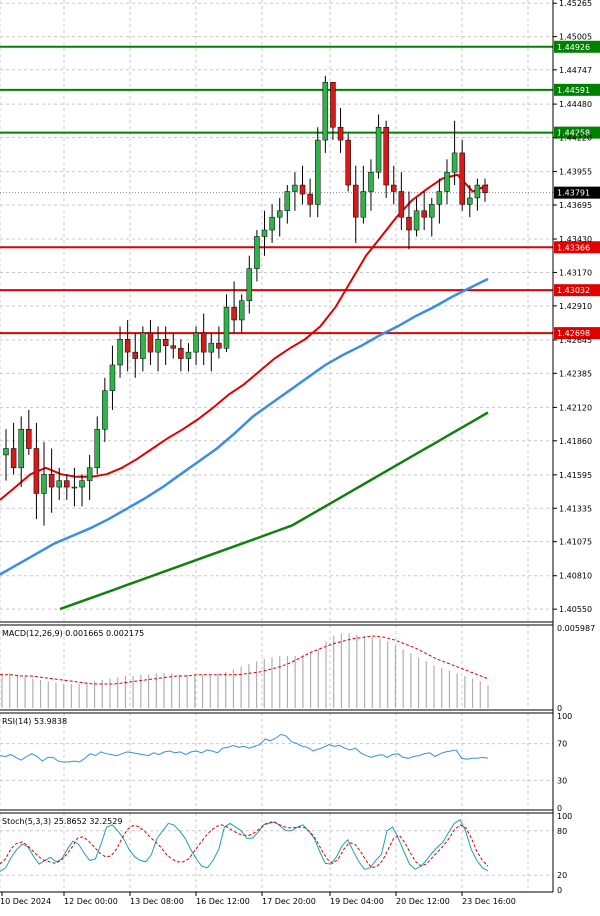  Describe the element at coordinates (575, 205) in the screenshot. I see `price-tick-label: 1.43695` at that location.